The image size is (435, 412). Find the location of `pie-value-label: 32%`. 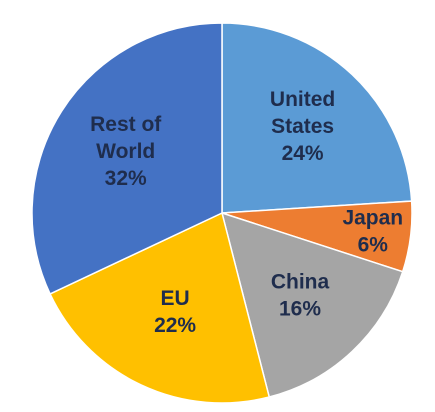

pie-value-label: 32% is located at coordinates (126, 177).